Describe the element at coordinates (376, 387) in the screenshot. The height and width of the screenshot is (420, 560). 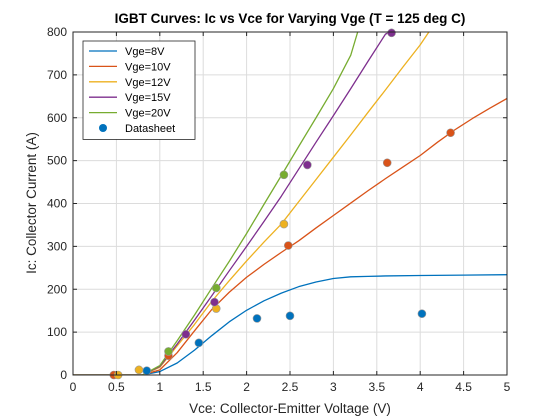
I see `x-tick-label: 3.5` at that location.